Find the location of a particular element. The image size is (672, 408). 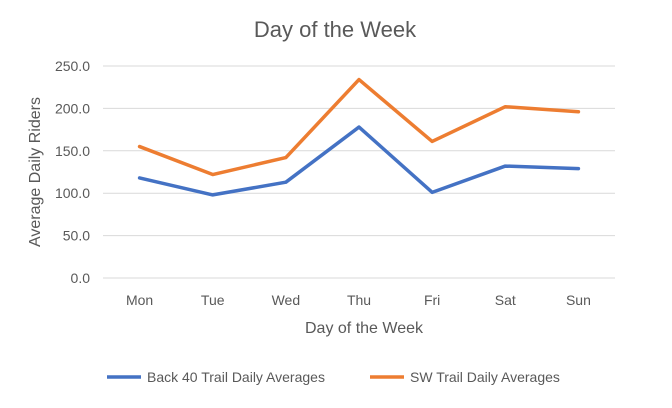

y-tick-label: 200.0 is located at coordinates (72, 108).